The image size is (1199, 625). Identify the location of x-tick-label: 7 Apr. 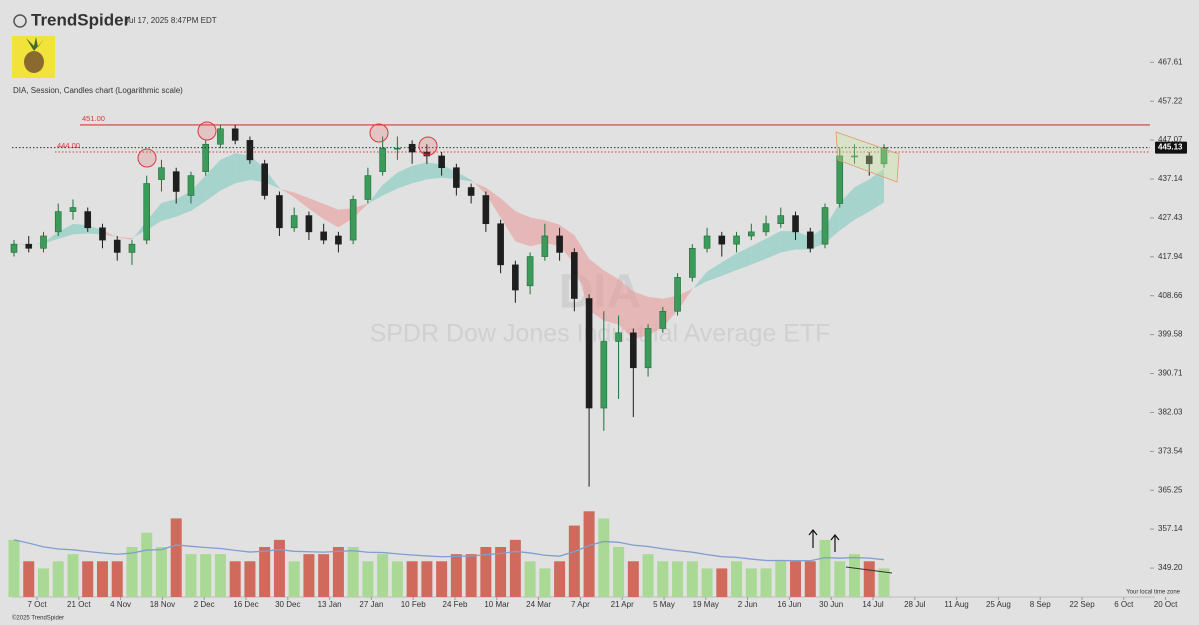
(580, 604).